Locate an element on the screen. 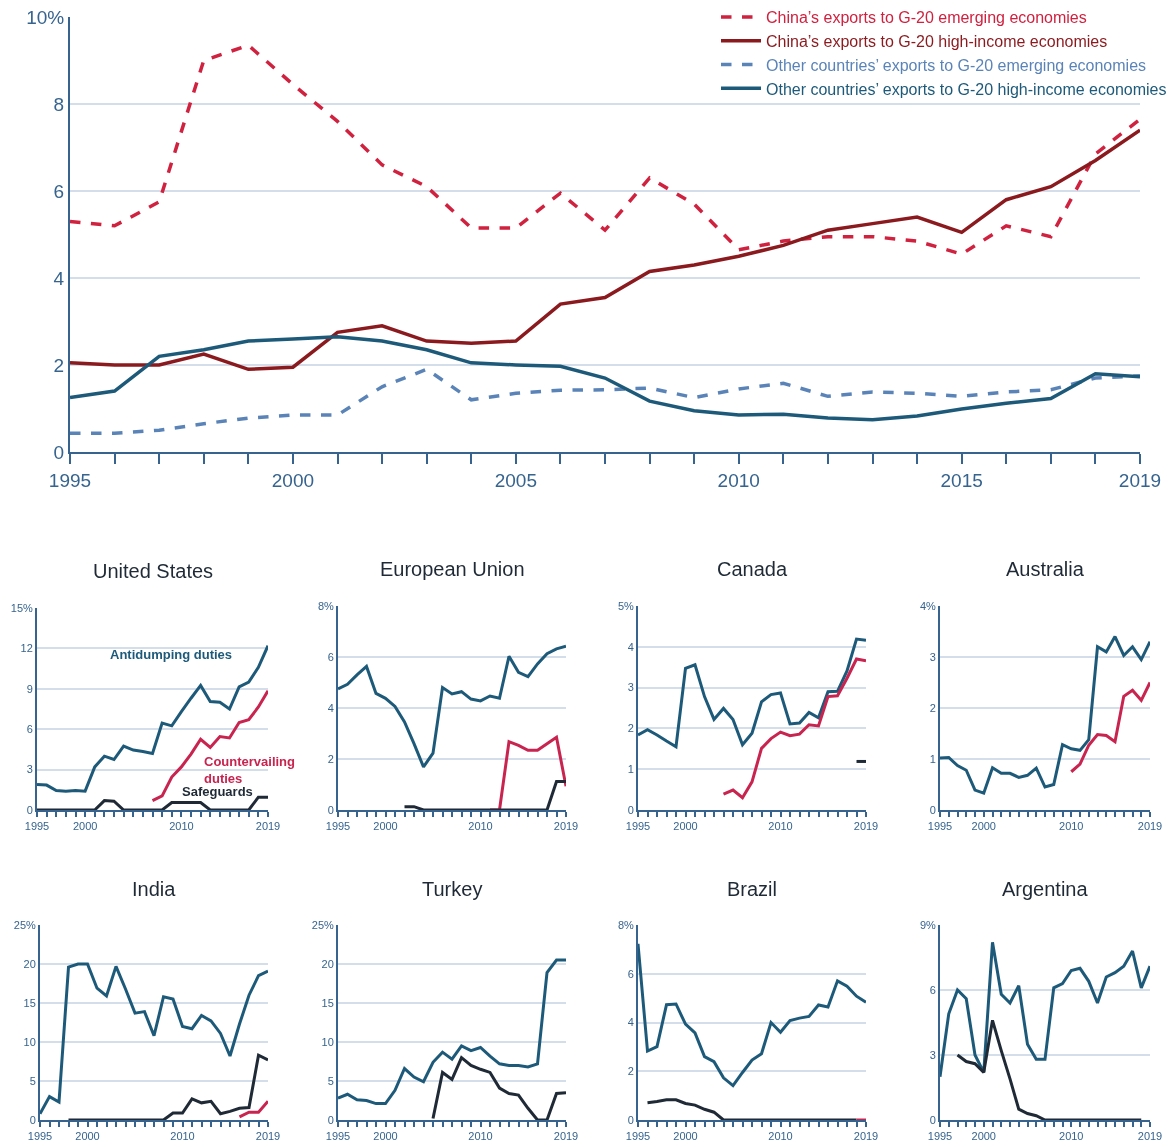 The width and height of the screenshot is (1172, 1147). y-tick-label: 8 is located at coordinates (59, 104).